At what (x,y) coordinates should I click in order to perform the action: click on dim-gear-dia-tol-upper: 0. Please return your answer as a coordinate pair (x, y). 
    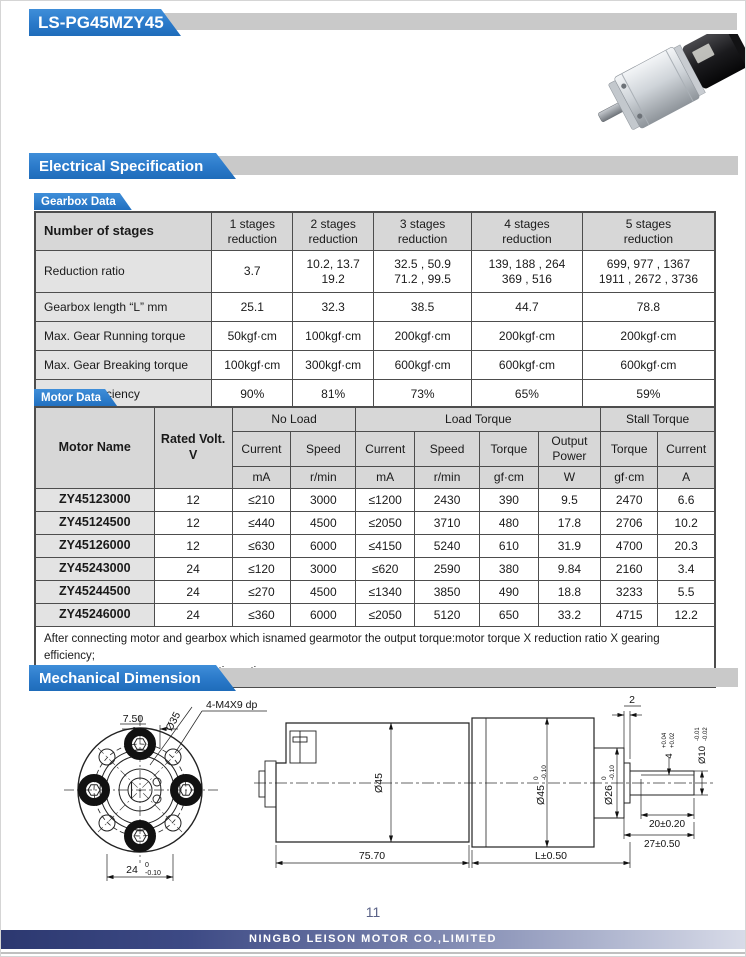
    Looking at the image, I should click on (536, 778).